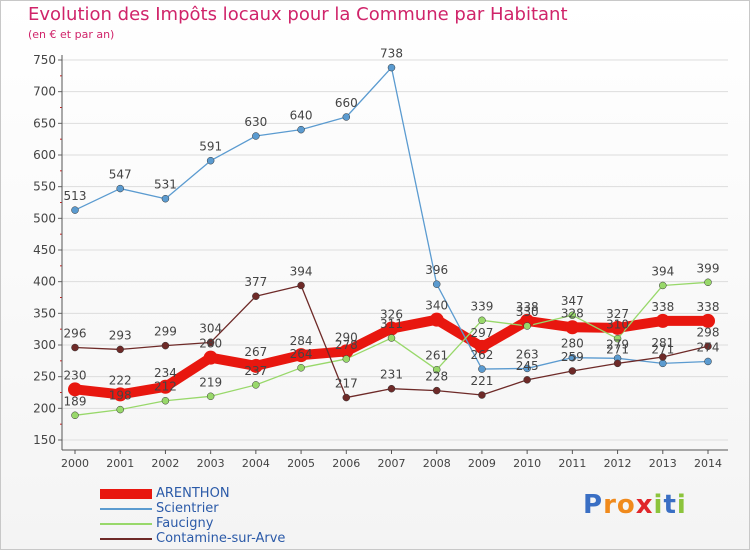 Image resolution: width=750 pixels, height=550 pixels. I want to click on logo-letter: x, so click(644, 505).